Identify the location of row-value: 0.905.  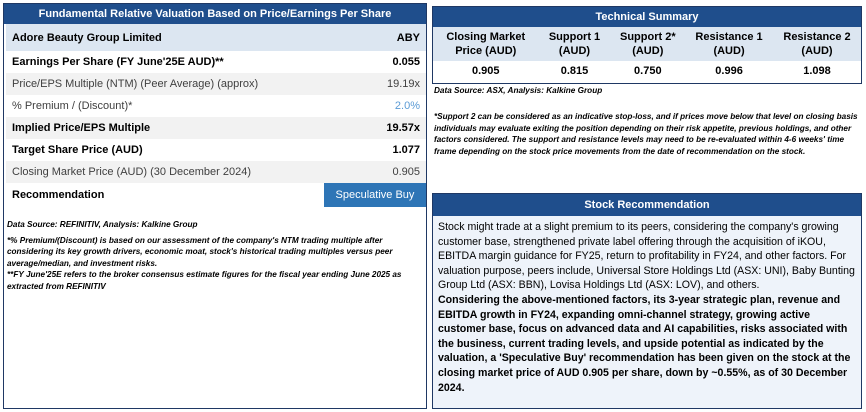
(375, 172).